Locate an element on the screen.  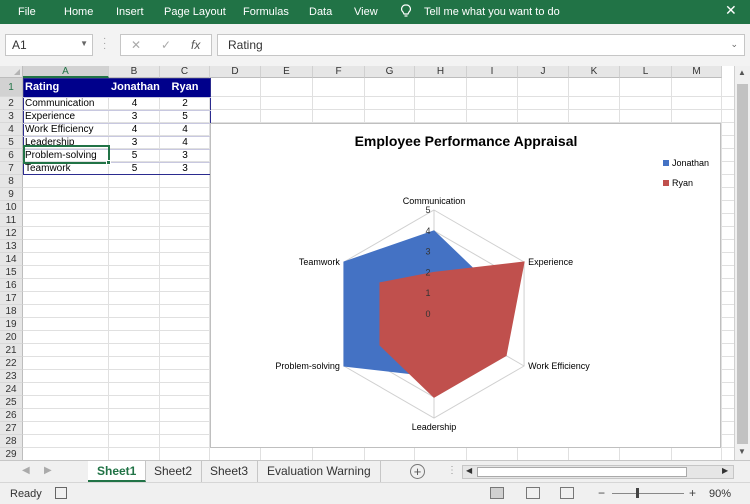
row-header-10: 10 is located at coordinates (11, 207).